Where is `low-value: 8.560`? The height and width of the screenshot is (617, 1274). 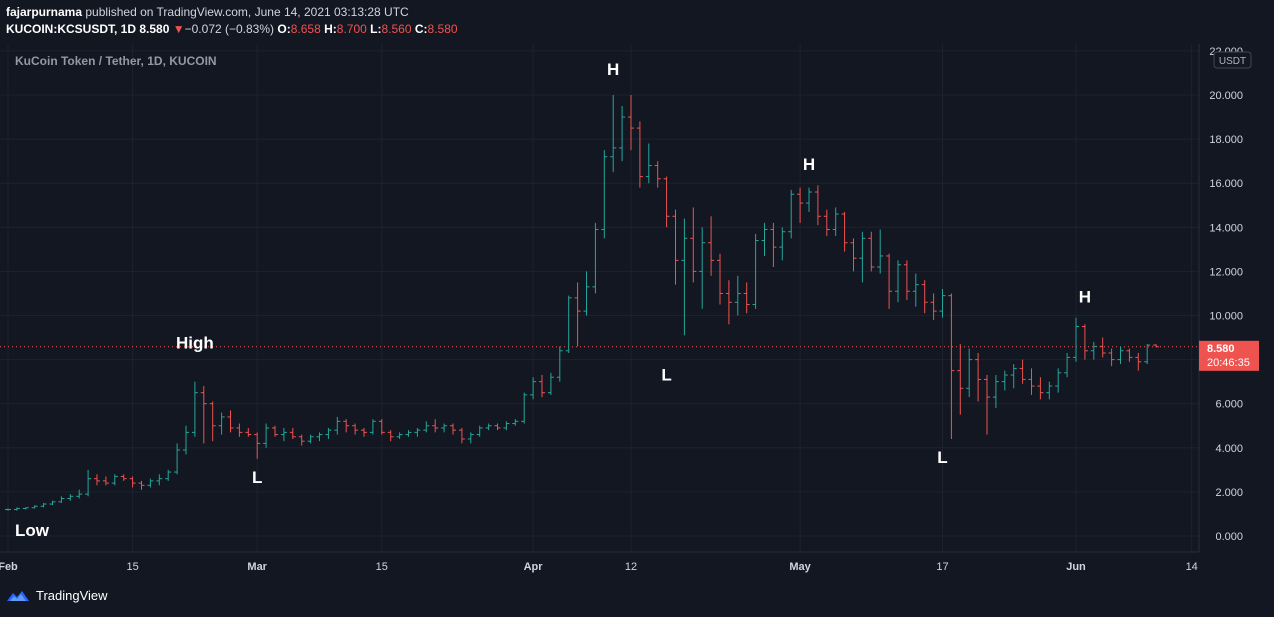
low-value: 8.560 is located at coordinates (396, 29).